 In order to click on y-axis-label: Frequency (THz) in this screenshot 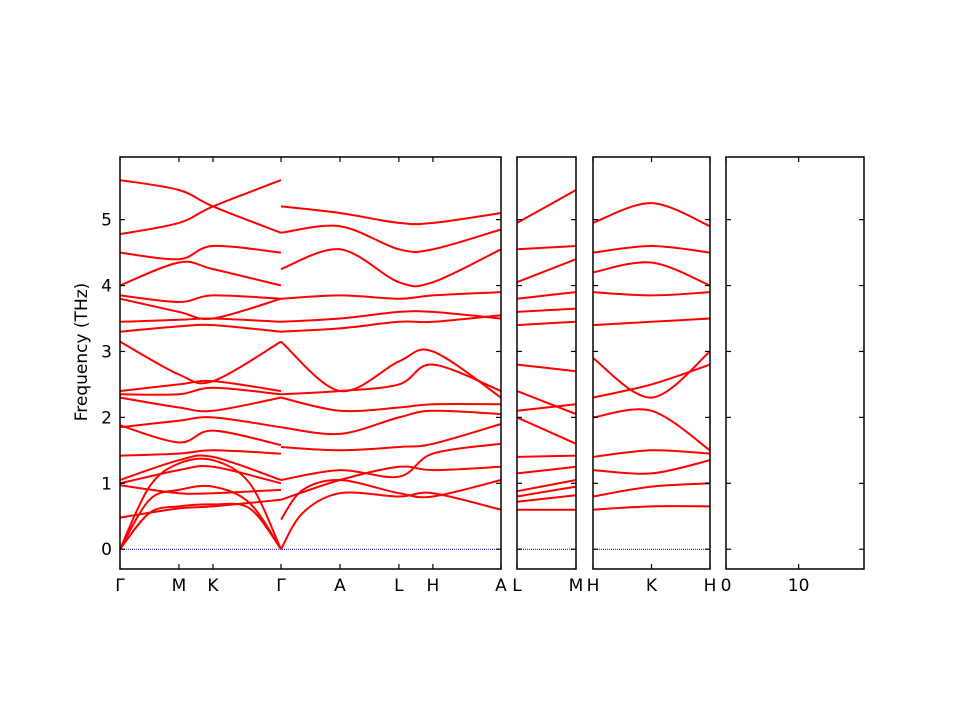, I will do `click(82, 352)`.